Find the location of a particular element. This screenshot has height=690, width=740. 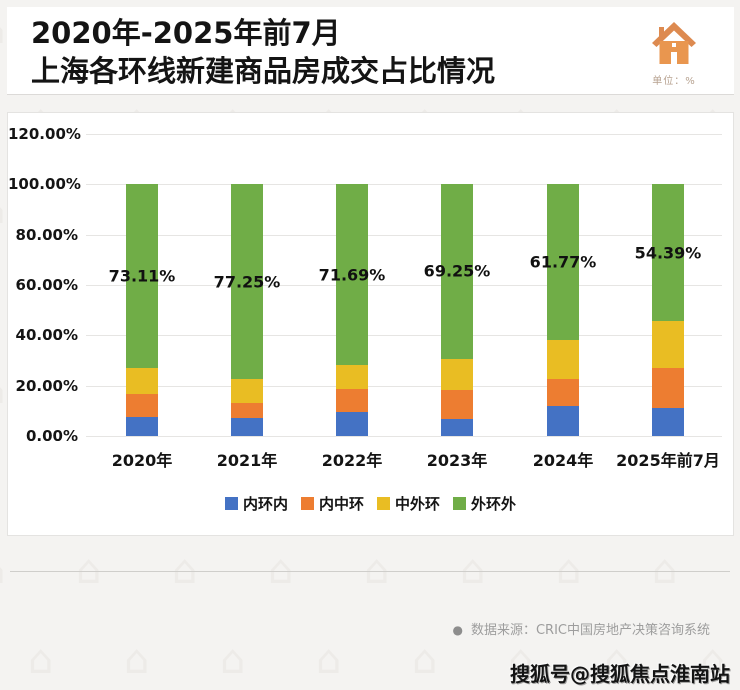

x-axis-tick: 2022年 is located at coordinates (352, 460).